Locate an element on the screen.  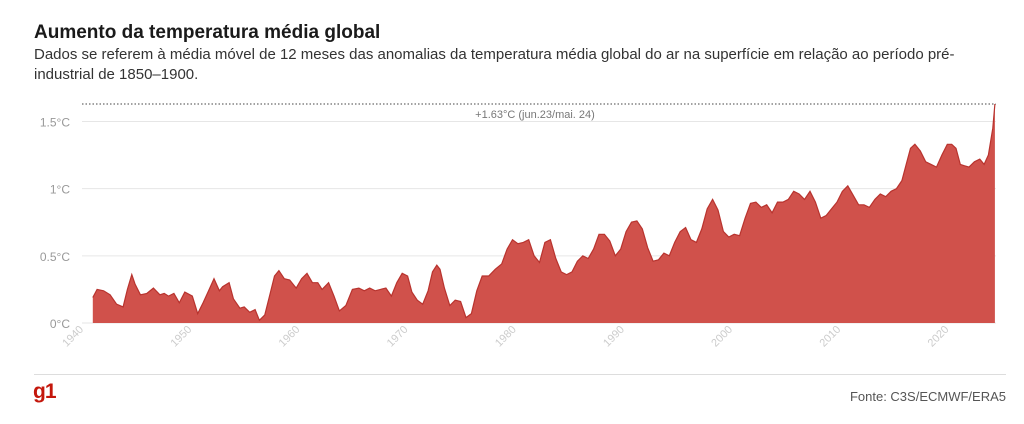
x-tick-label: 1960 is located at coordinates (290, 337).